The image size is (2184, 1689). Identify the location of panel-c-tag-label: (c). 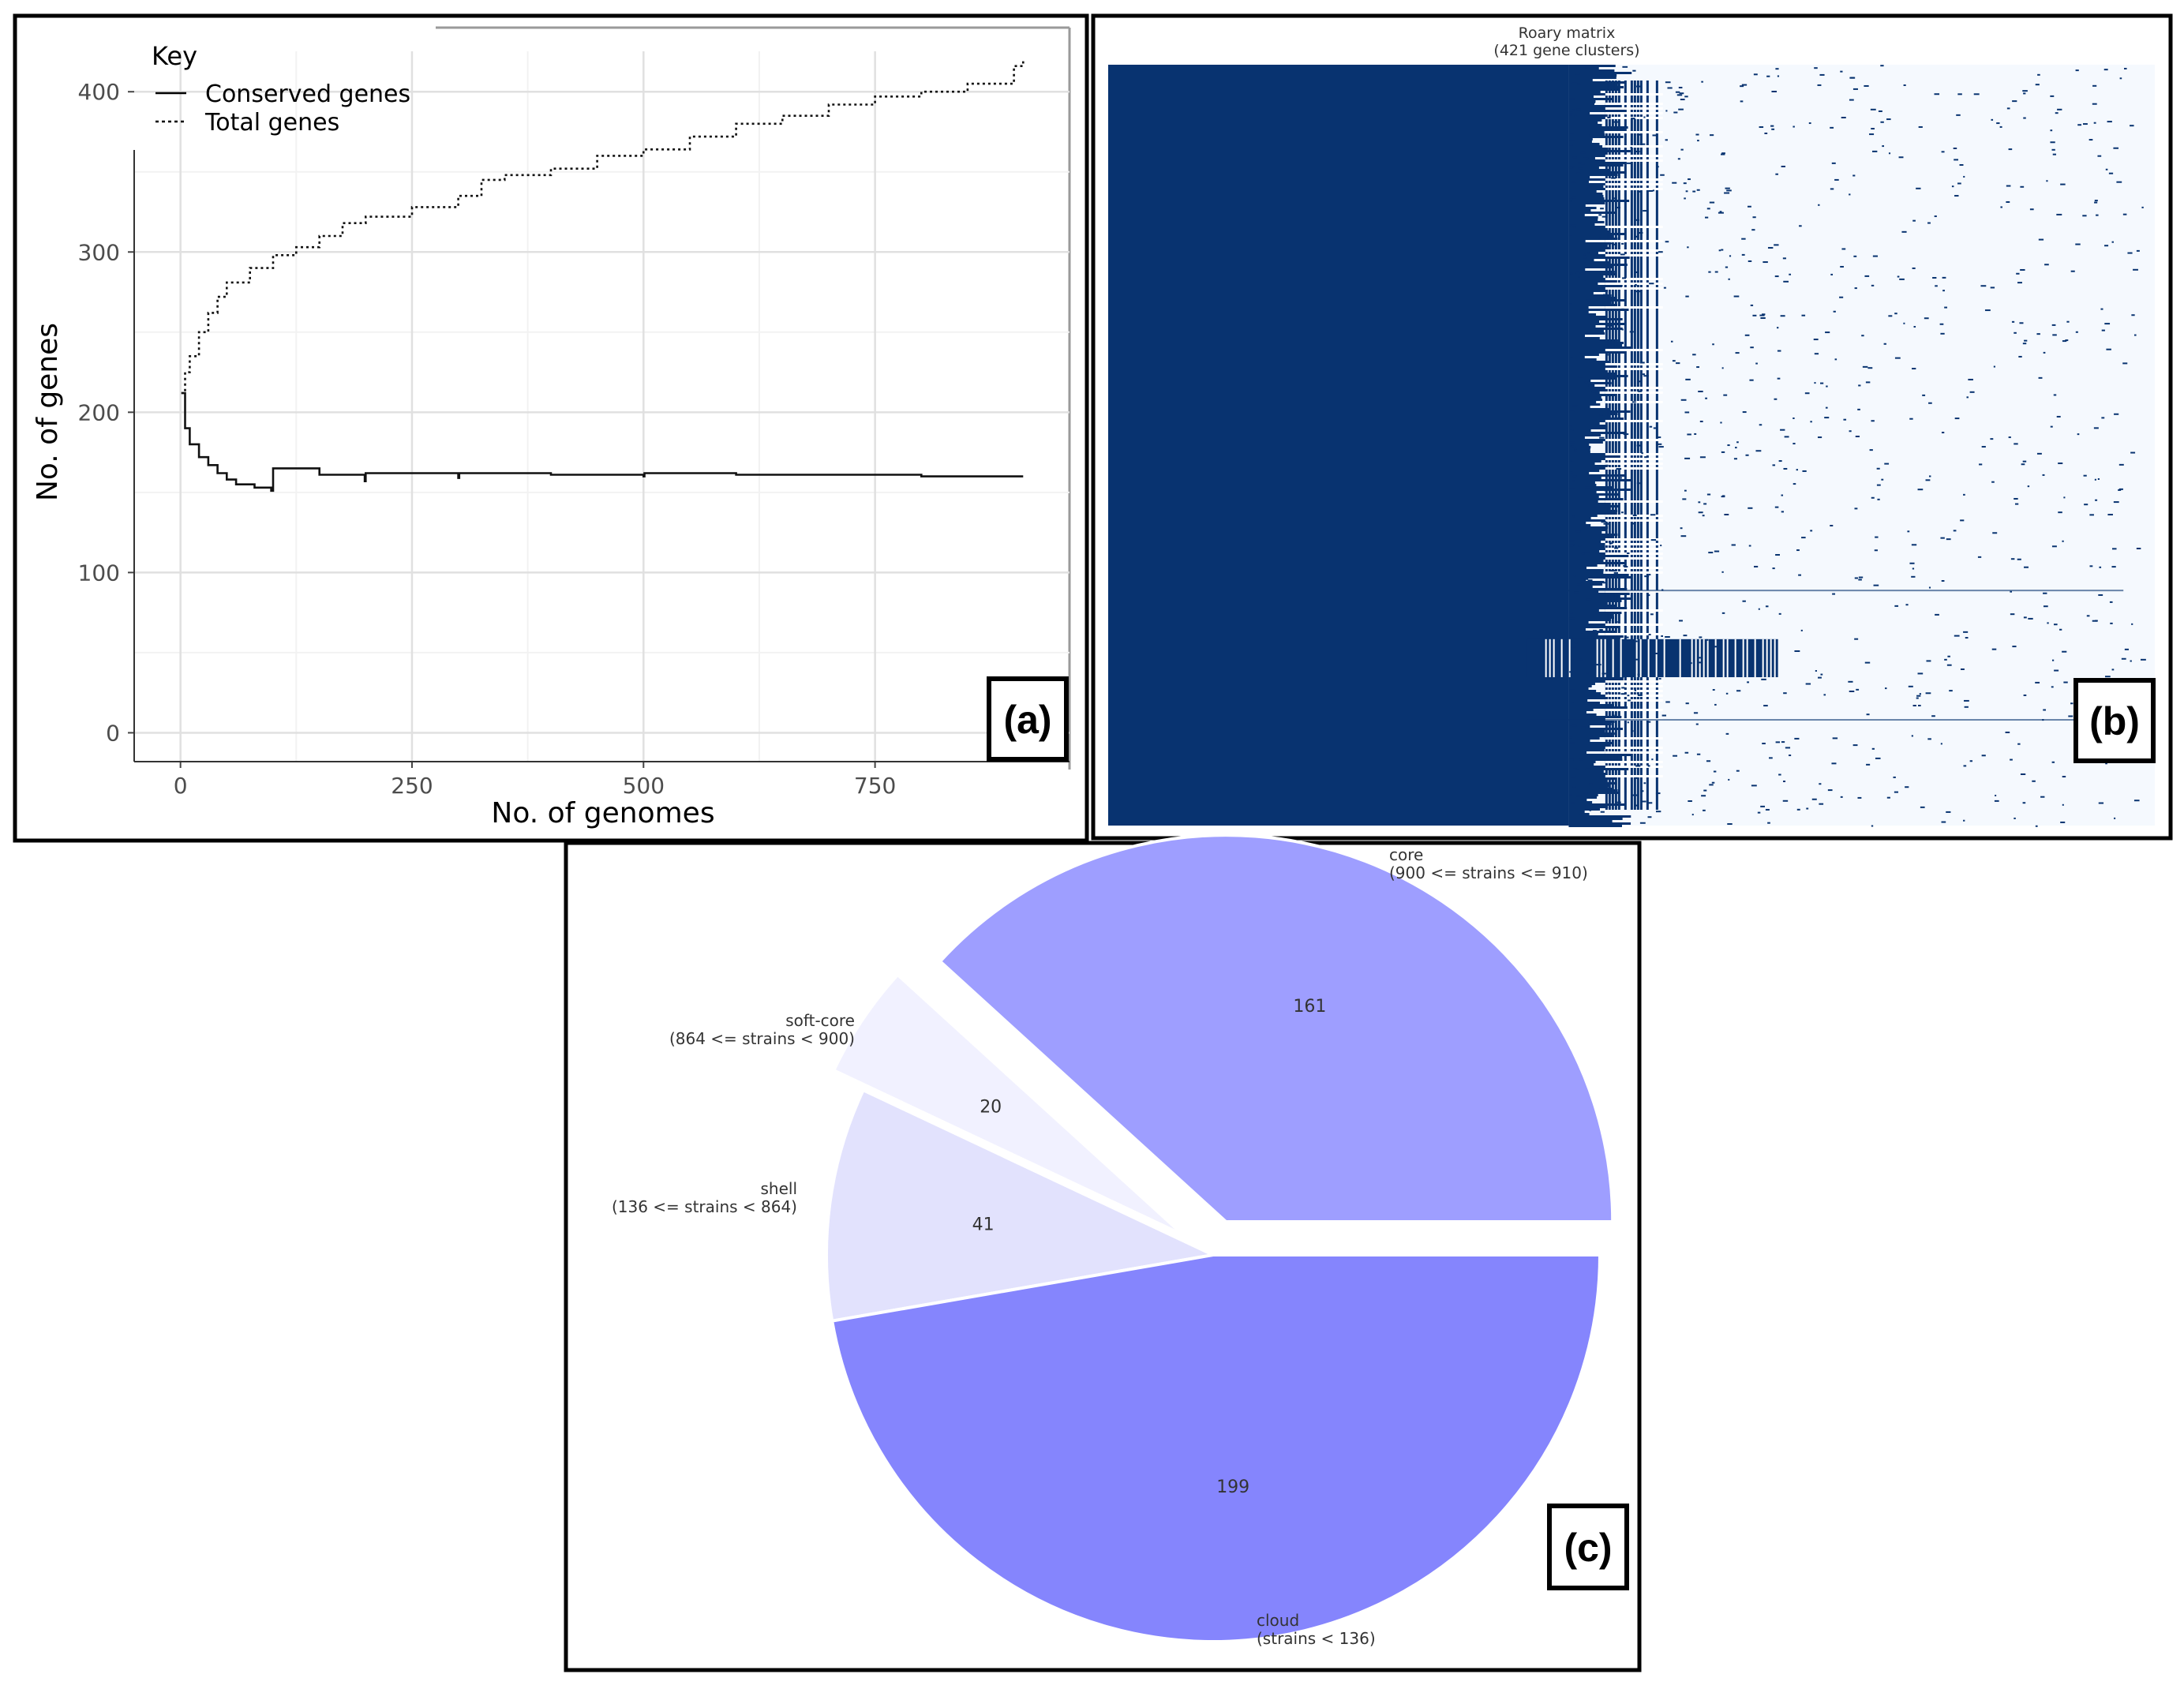
(1588, 1548).